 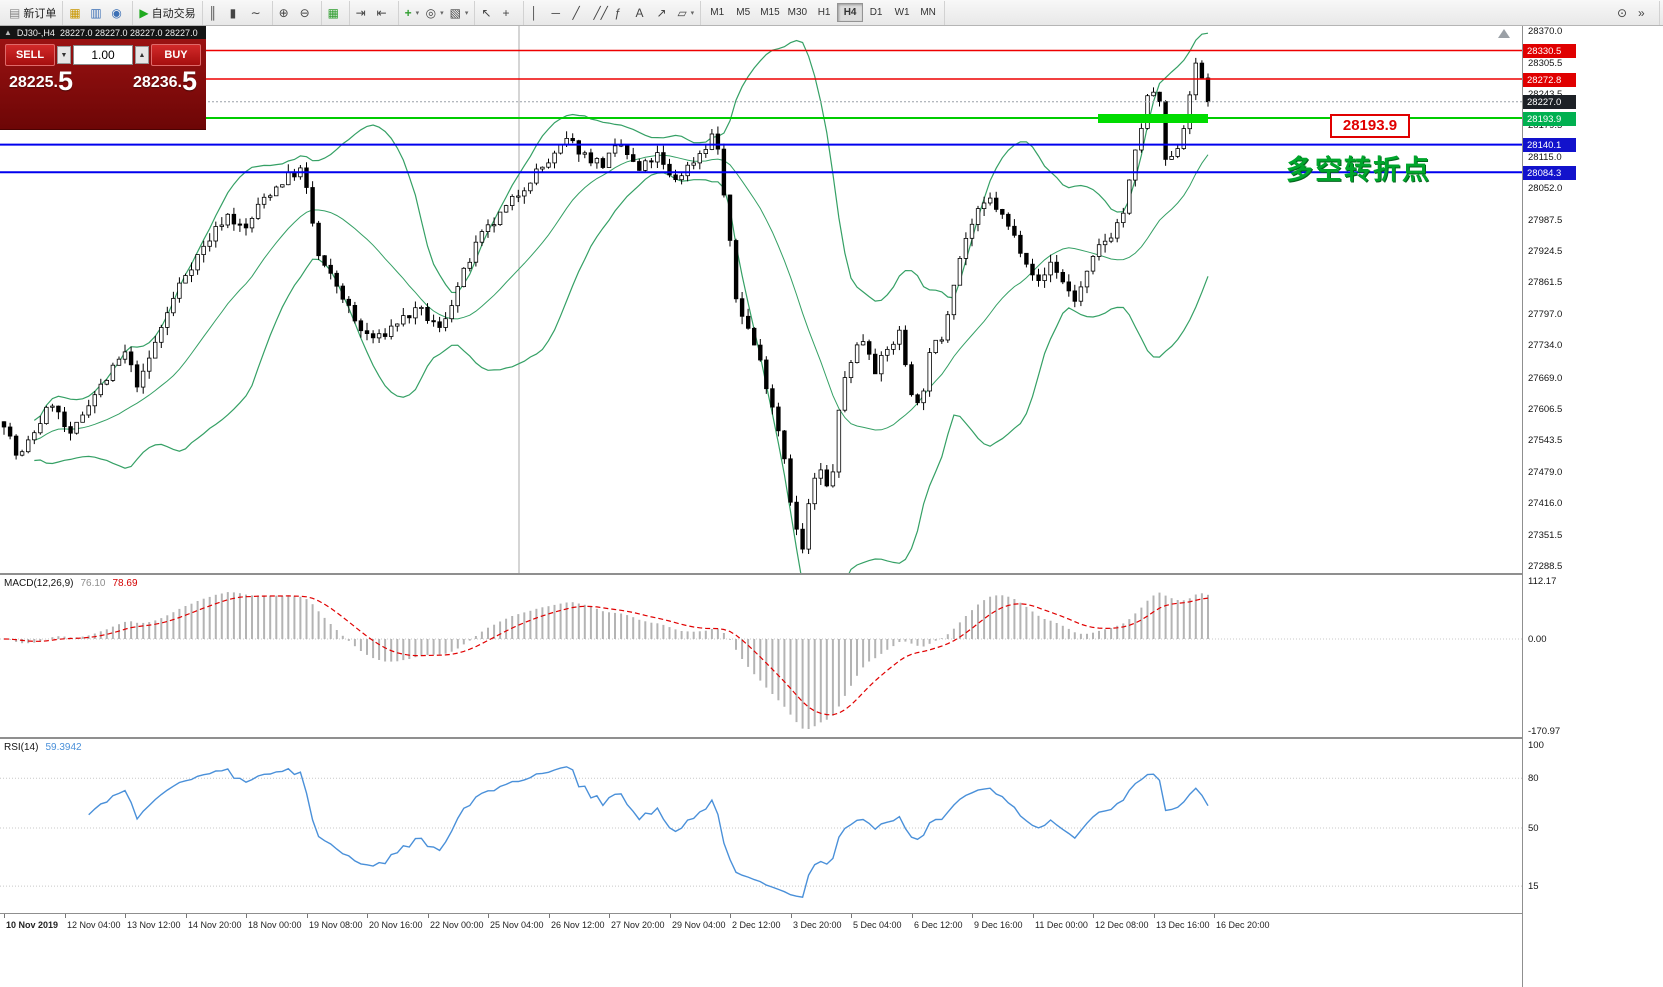 What do you see at coordinates (30, 55) in the screenshot?
I see `sell-button: SELL` at bounding box center [30, 55].